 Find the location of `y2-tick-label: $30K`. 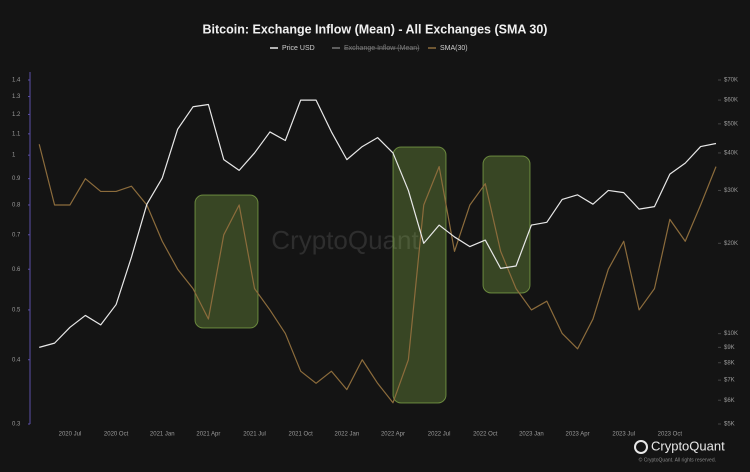

y2-tick-label: $30K is located at coordinates (731, 191).